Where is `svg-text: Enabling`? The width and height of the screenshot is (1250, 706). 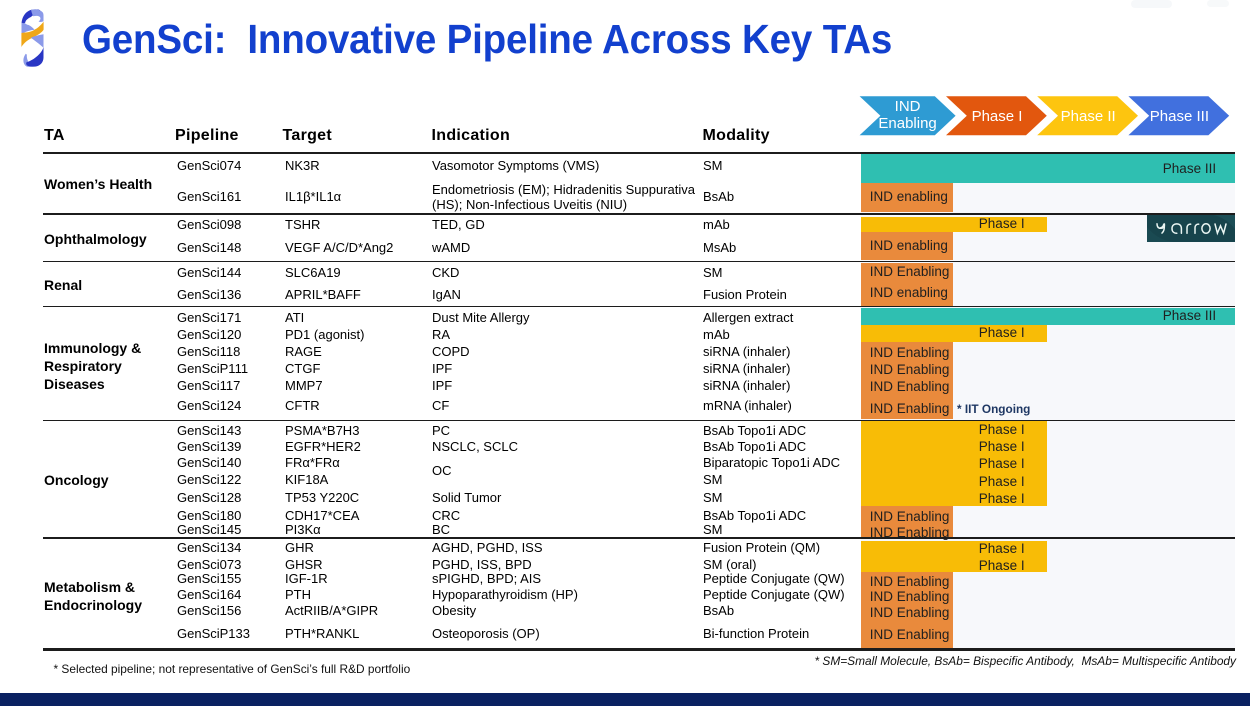
svg-text: Enabling is located at coordinates (907, 123).